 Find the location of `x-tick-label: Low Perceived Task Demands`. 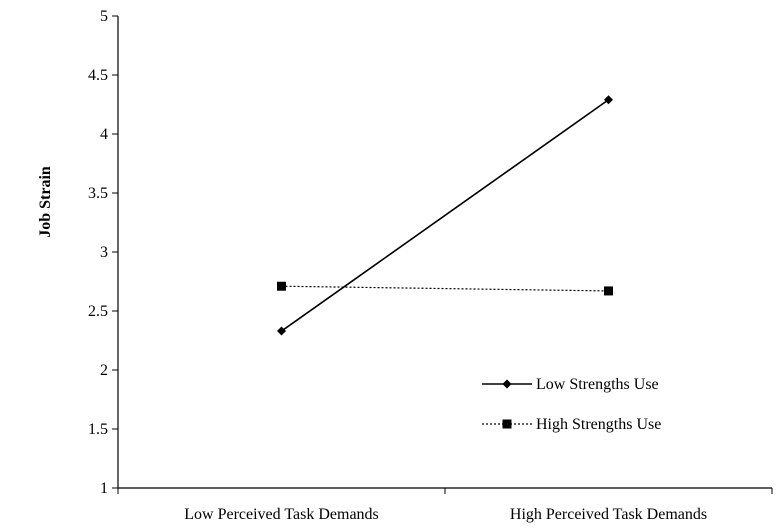

x-tick-label: Low Perceived Task Demands is located at coordinates (281, 514).